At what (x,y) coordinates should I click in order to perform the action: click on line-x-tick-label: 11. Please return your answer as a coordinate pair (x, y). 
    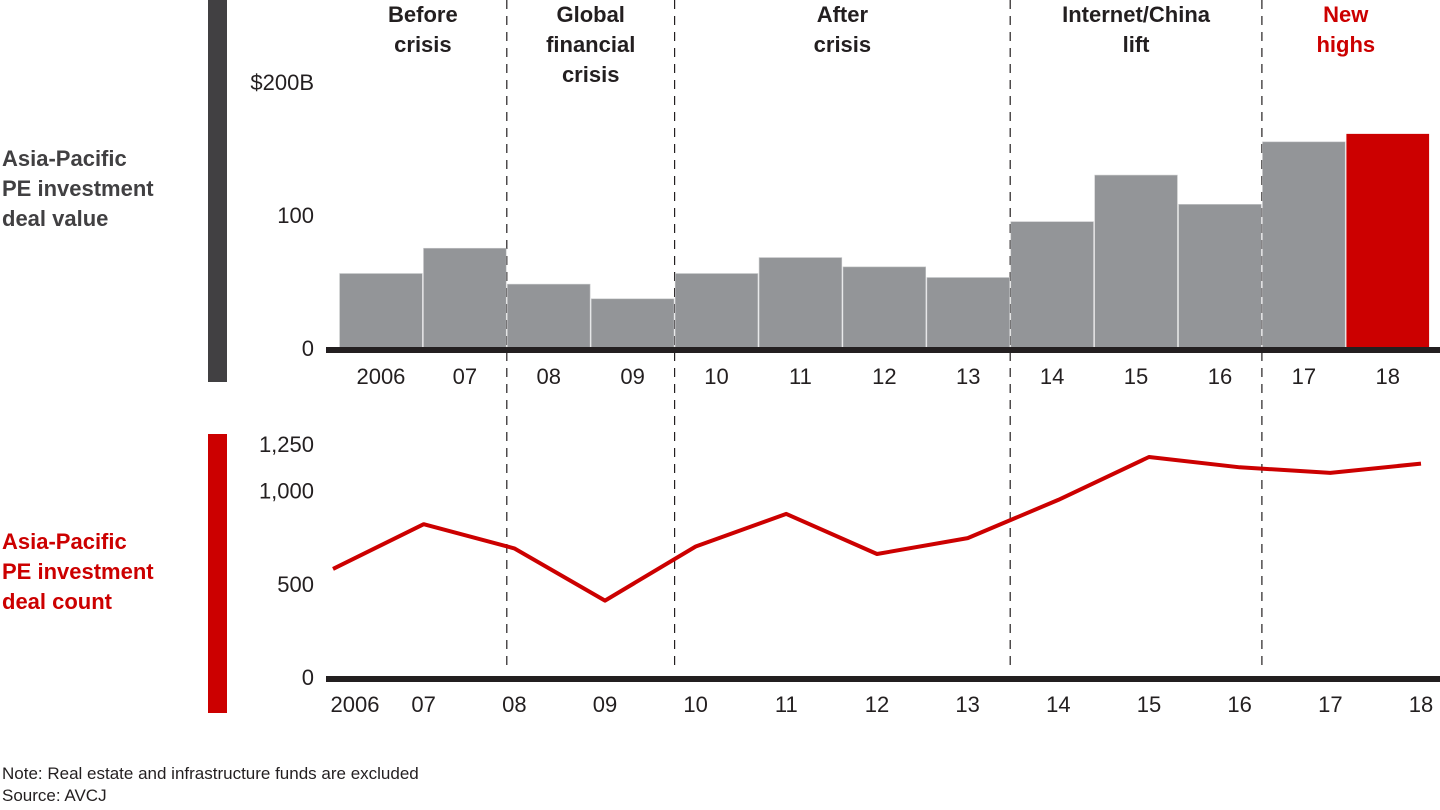
    Looking at the image, I should click on (786, 704).